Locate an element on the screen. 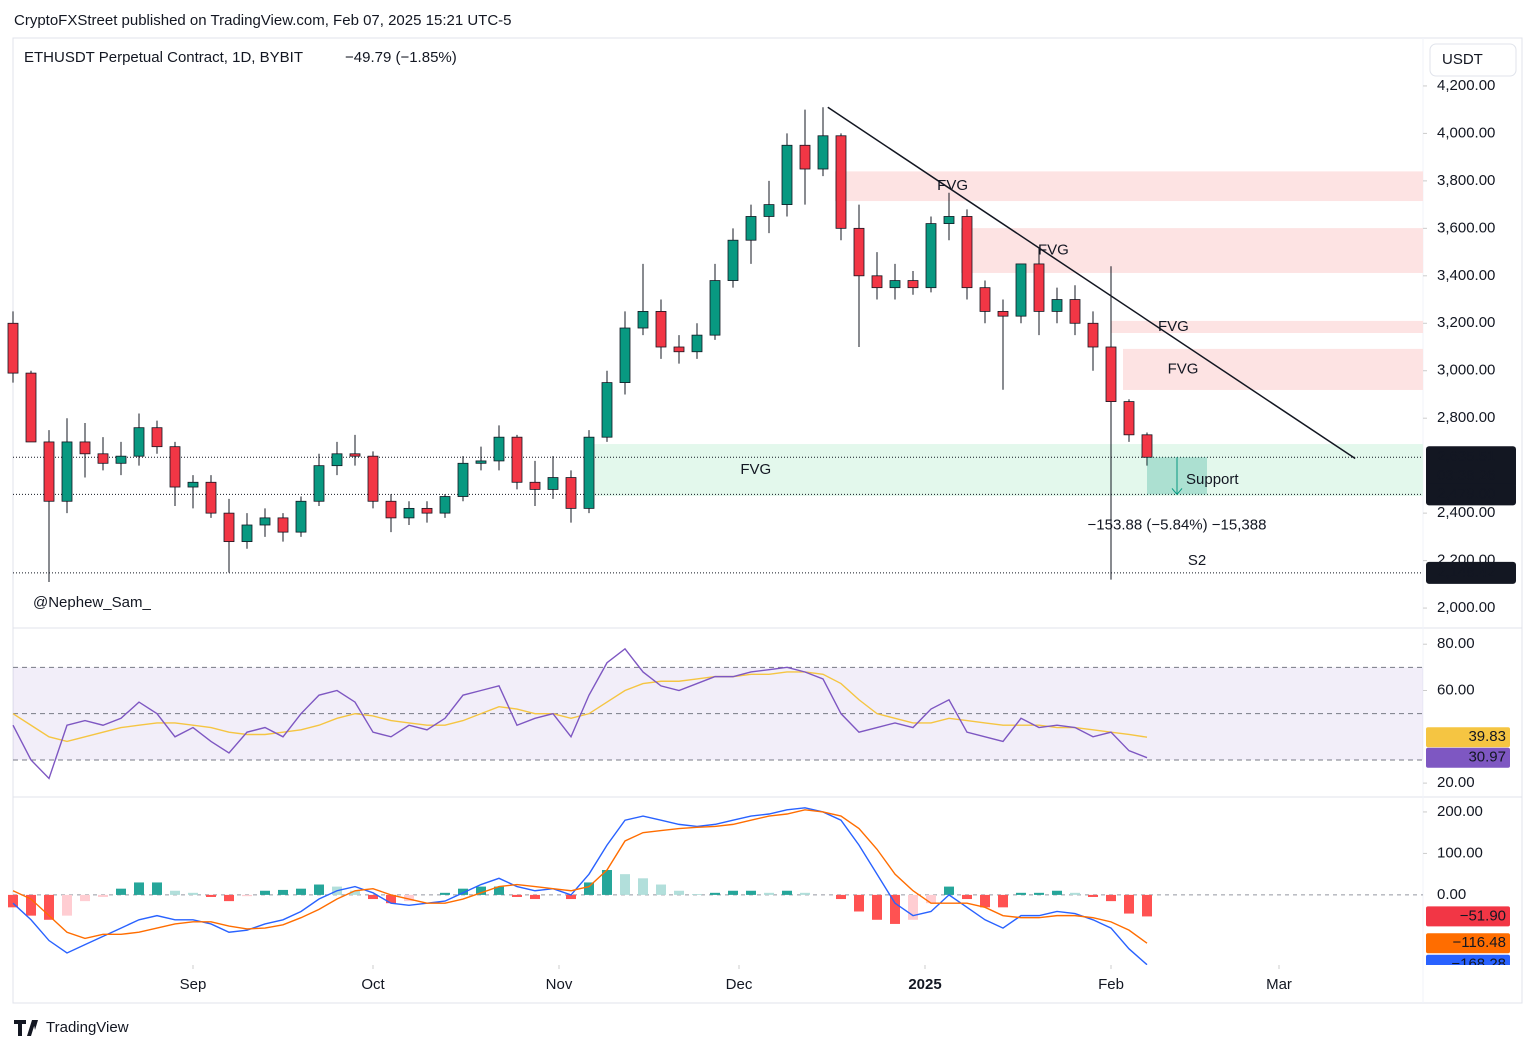 Image resolution: width=1536 pixels, height=1051 pixels. y-tick-label: 100.00 is located at coordinates (1460, 852).